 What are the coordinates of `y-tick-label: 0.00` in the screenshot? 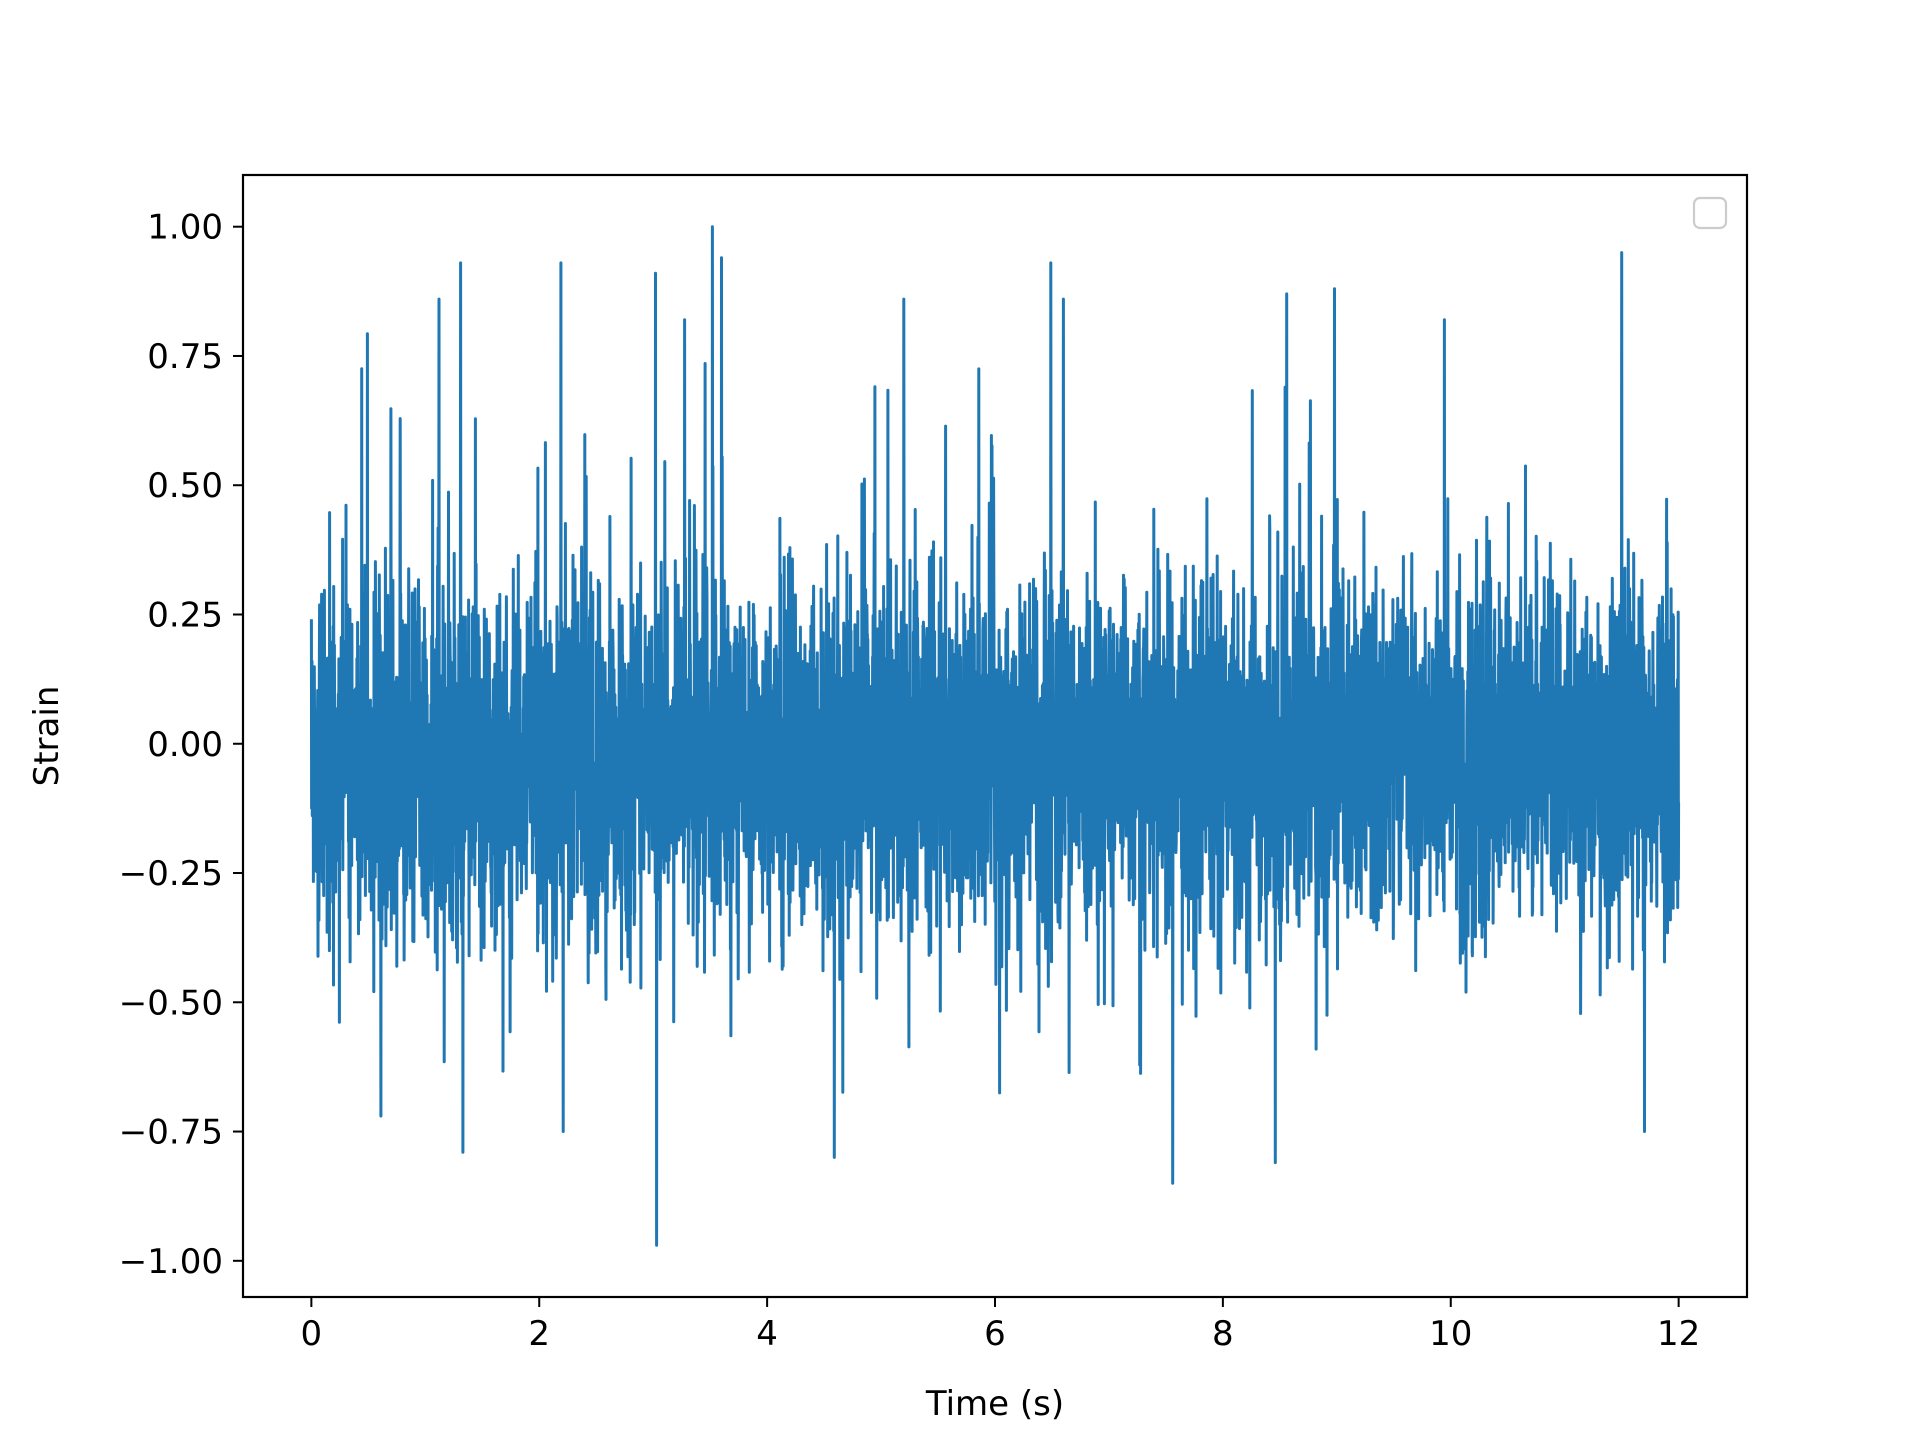 It's located at (185, 745).